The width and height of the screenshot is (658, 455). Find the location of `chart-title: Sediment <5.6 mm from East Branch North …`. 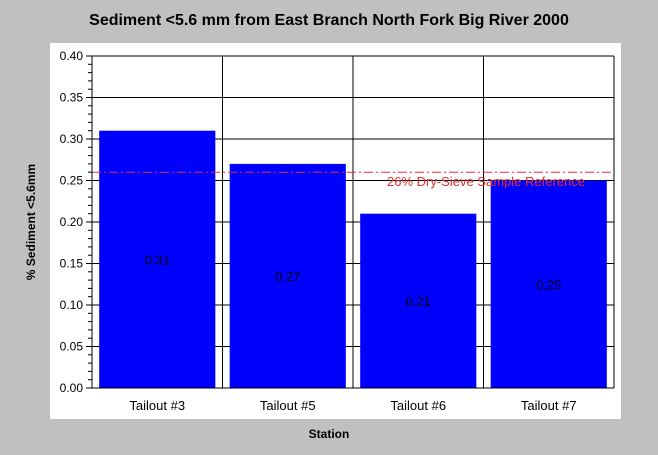

chart-title: Sediment <5.6 mm from East Branch North … is located at coordinates (329, 20).